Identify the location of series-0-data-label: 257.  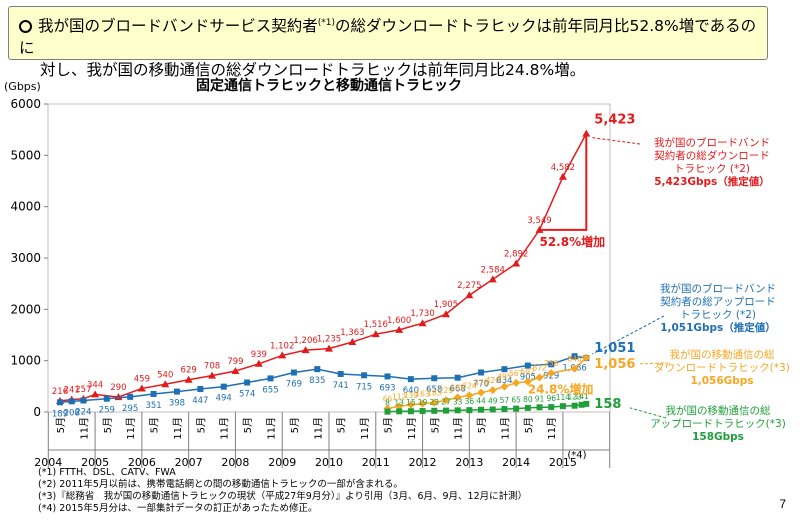
(83, 390).